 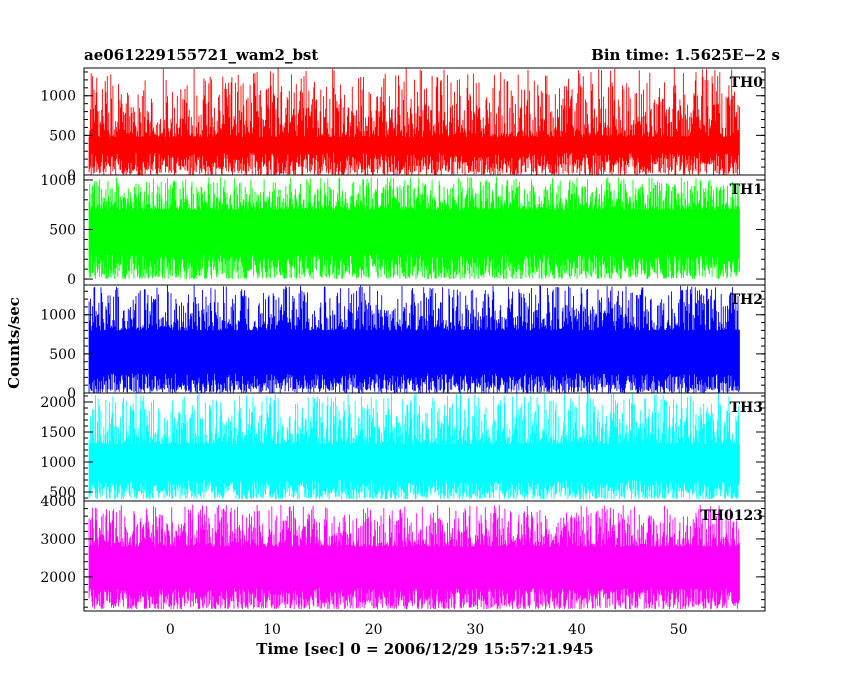 What do you see at coordinates (170, 630) in the screenshot?
I see `x-tick-label: 0` at bounding box center [170, 630].